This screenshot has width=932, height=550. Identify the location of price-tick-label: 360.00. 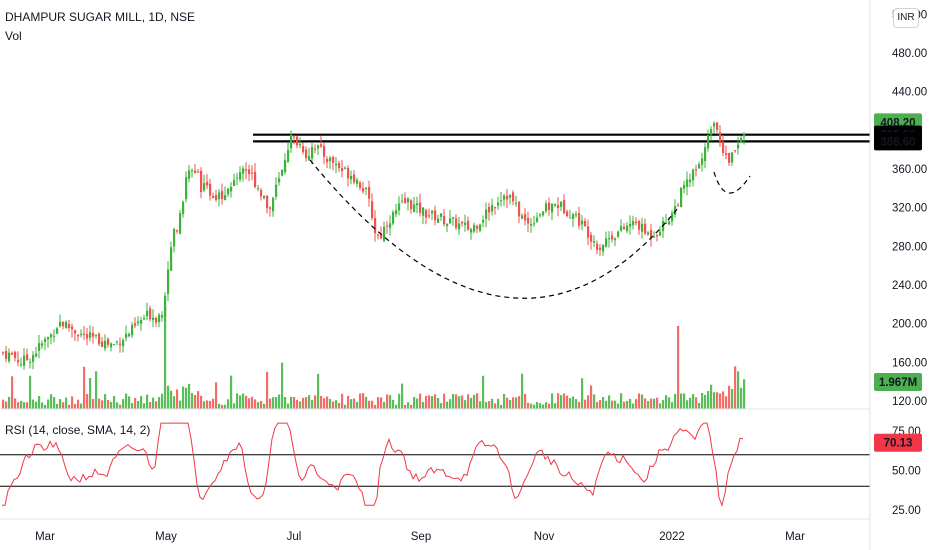
(909, 170).